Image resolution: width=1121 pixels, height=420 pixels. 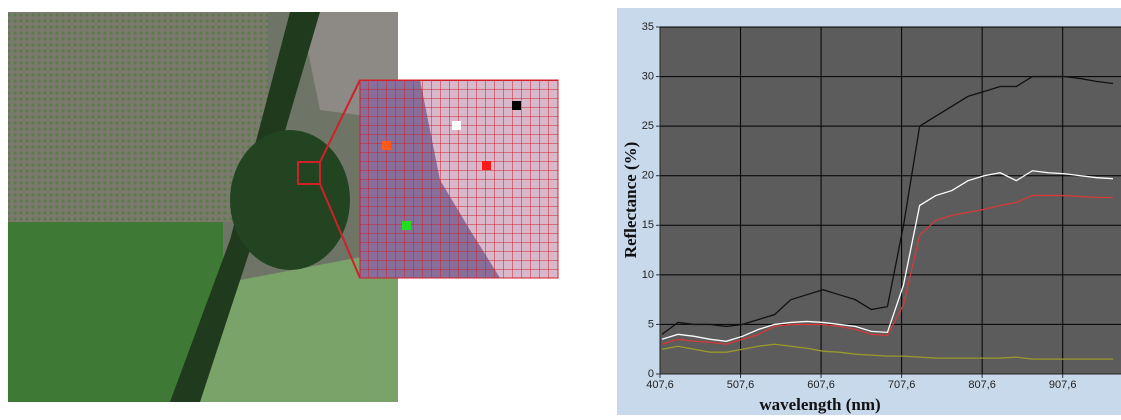 What do you see at coordinates (982, 385) in the screenshot?
I see `x-tick-label: 807,6` at bounding box center [982, 385].